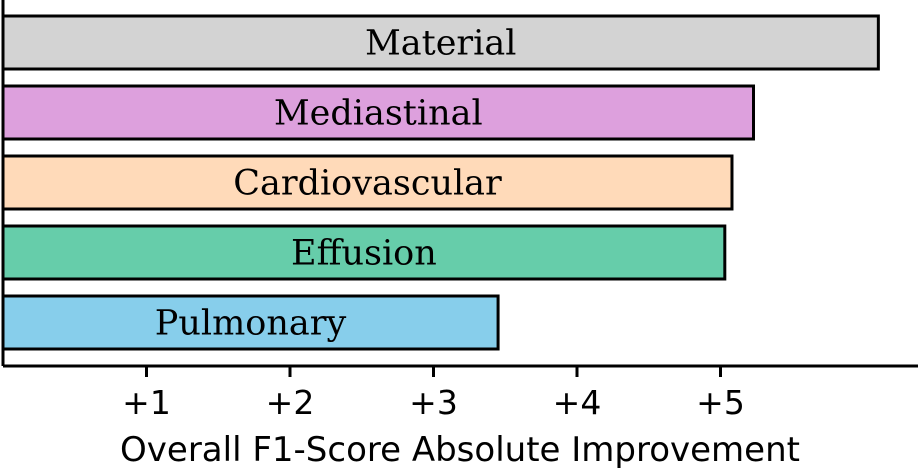 The height and width of the screenshot is (469, 918). I want to click on bar-label-cardiovascular: Cardiovascular, so click(367, 184).